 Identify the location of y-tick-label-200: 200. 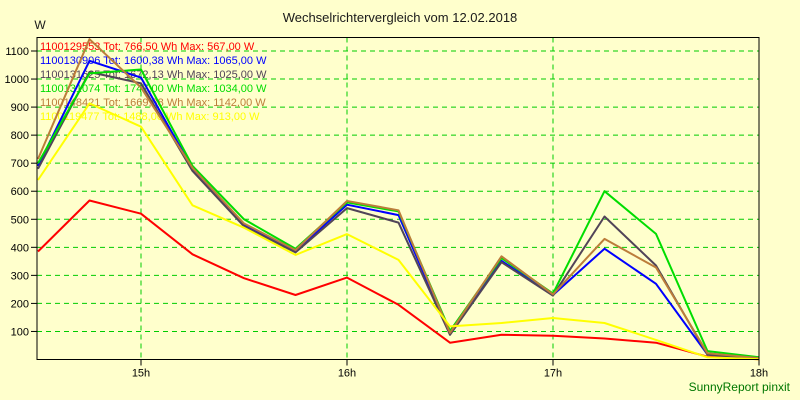
(20, 304).